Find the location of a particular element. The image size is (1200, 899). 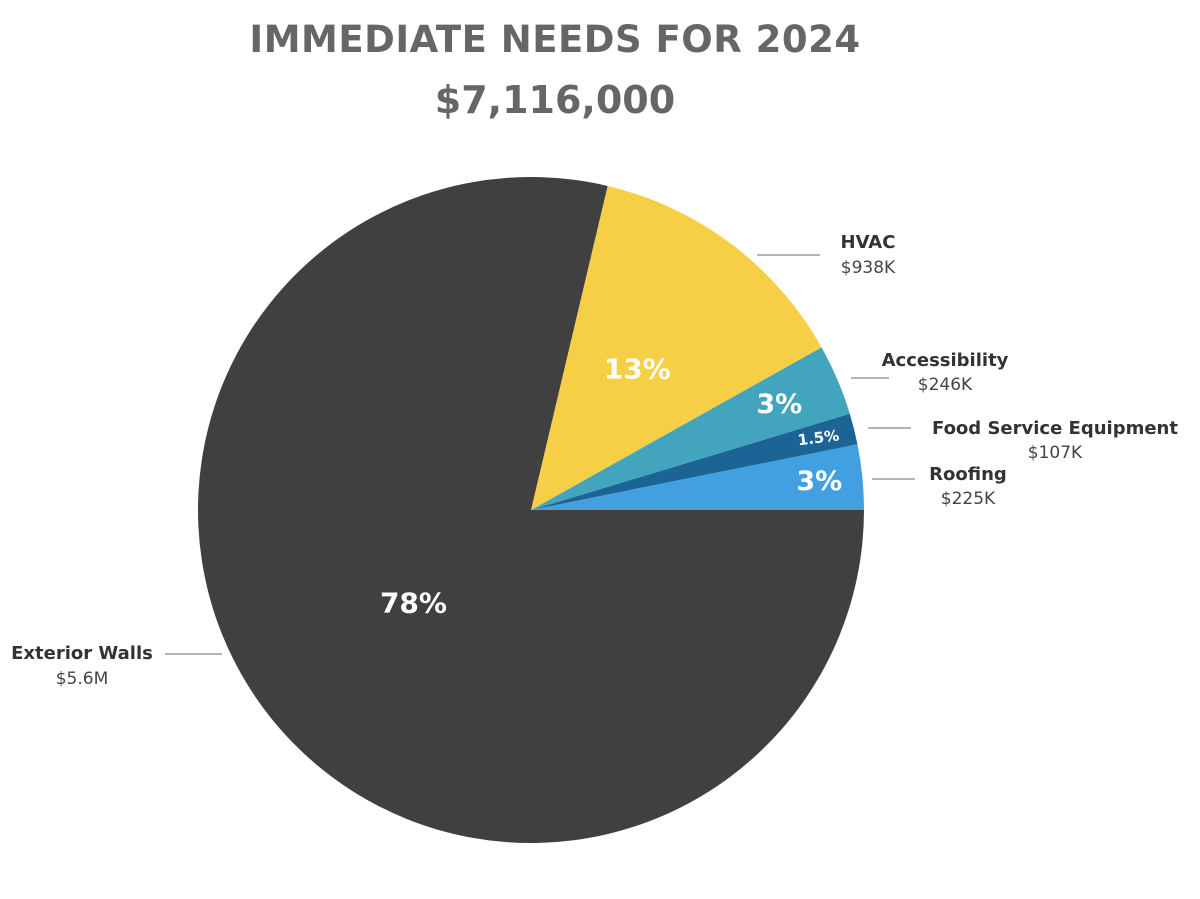

pie-slice-roofing is located at coordinates (698, 477).